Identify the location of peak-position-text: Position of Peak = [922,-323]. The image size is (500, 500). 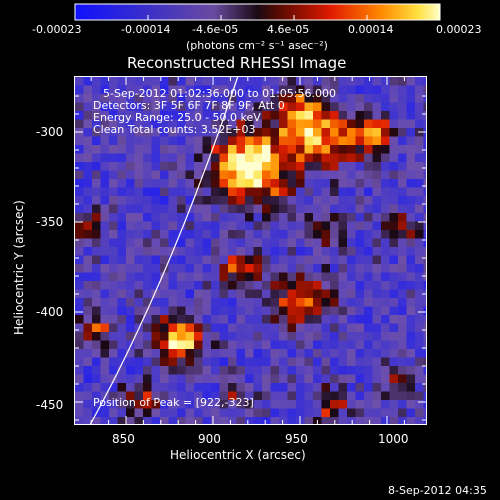
(173, 402).